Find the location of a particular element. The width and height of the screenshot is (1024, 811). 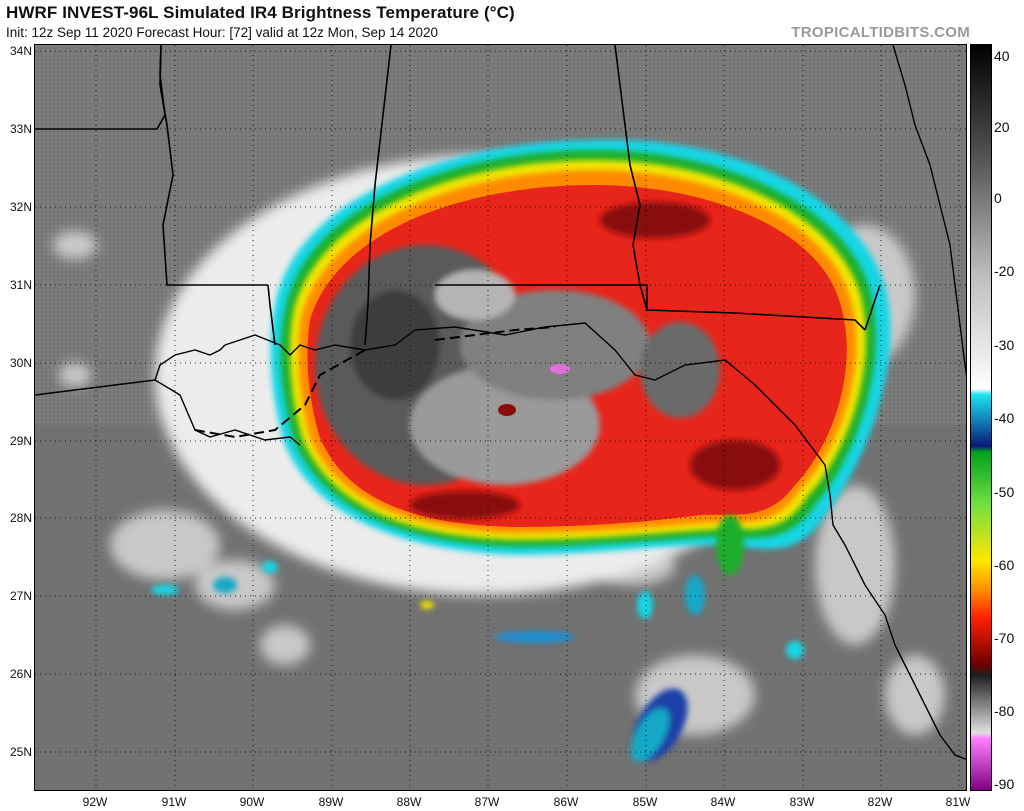

lon-label-91w: 91W is located at coordinates (174, 802).